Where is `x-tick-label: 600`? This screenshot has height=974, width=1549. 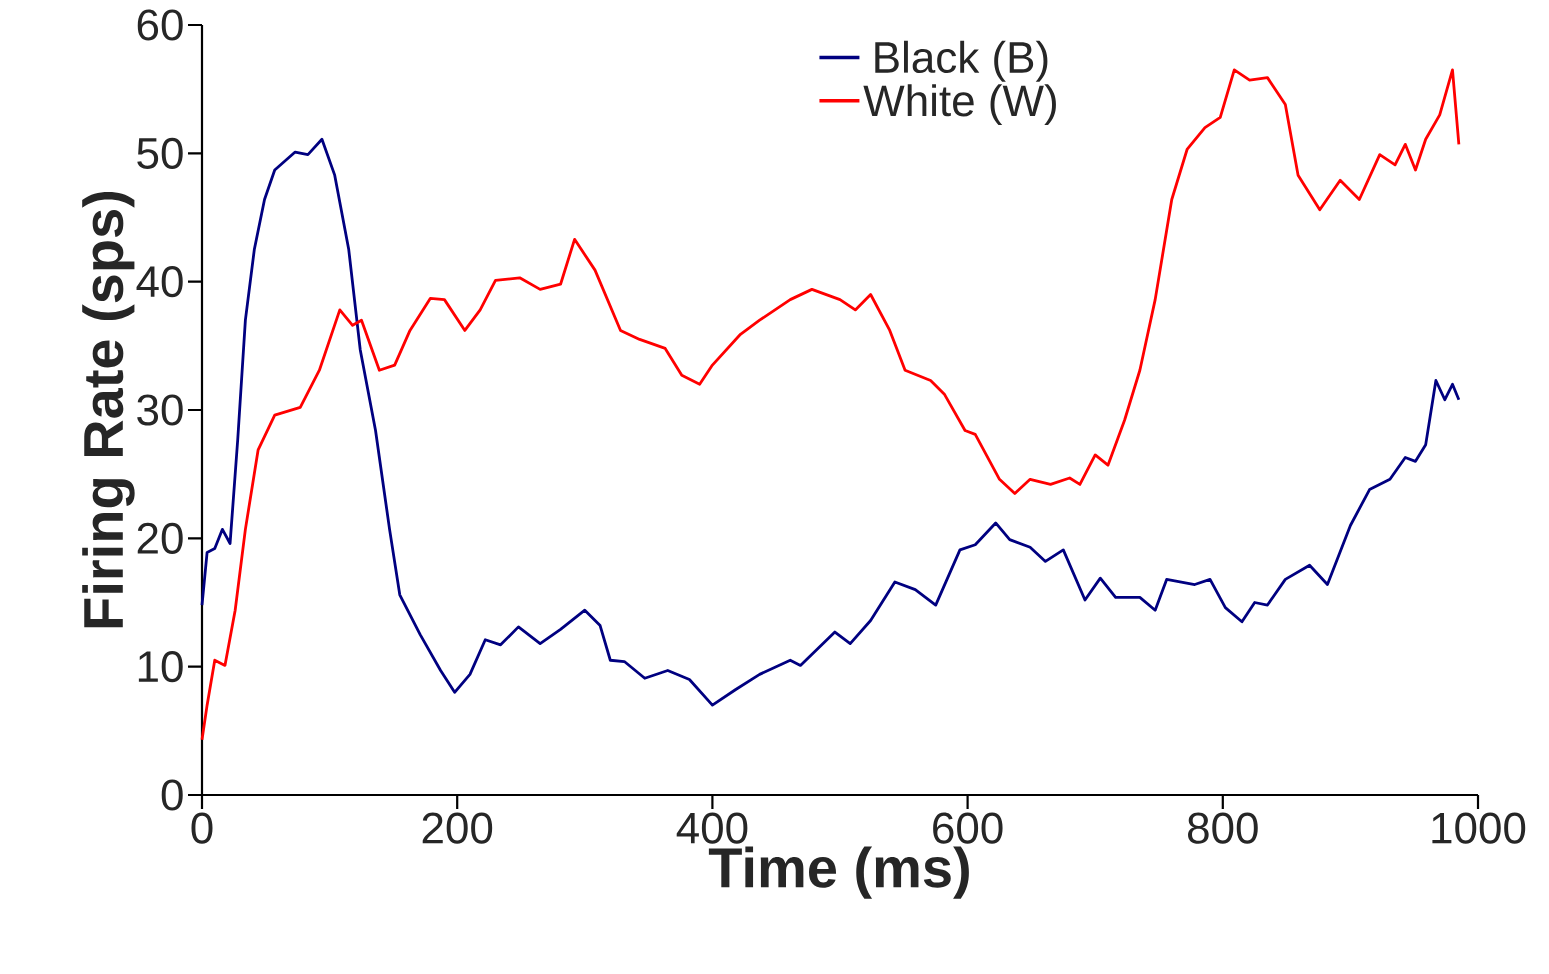 x-tick-label: 600 is located at coordinates (968, 828).